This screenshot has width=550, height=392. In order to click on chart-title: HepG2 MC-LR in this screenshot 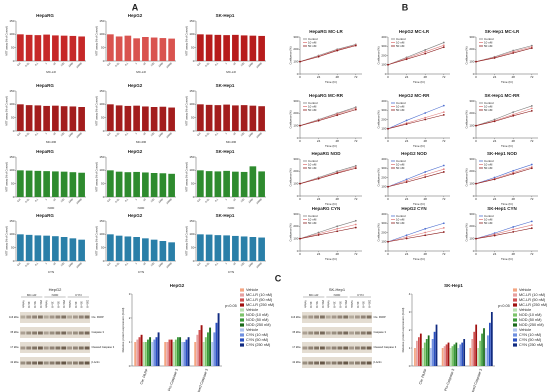, I will do `click(414, 31)`.